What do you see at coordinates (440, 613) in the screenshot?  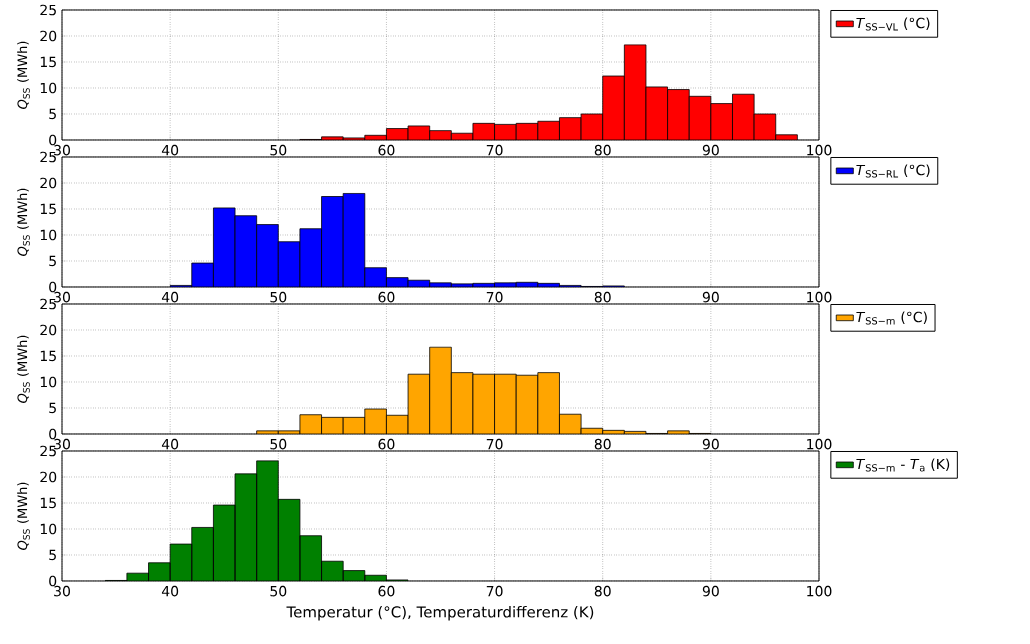 I see `x-axis-title: Temperatur (°C), Temperaturdifferenz (K)` at bounding box center [440, 613].